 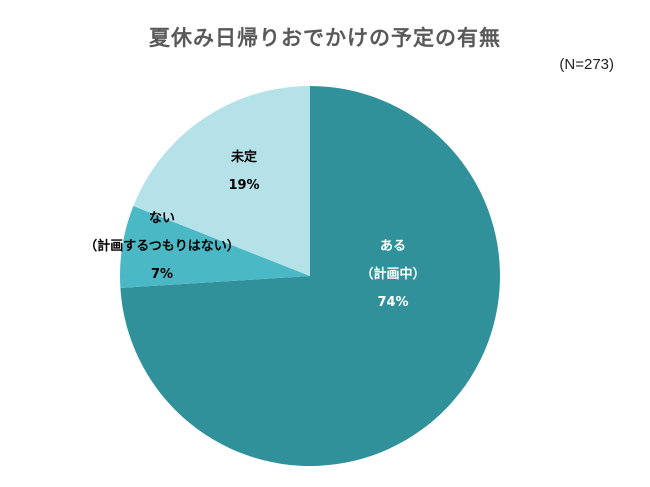 I want to click on slice-value-label-1: 7%, so click(x=162, y=274).